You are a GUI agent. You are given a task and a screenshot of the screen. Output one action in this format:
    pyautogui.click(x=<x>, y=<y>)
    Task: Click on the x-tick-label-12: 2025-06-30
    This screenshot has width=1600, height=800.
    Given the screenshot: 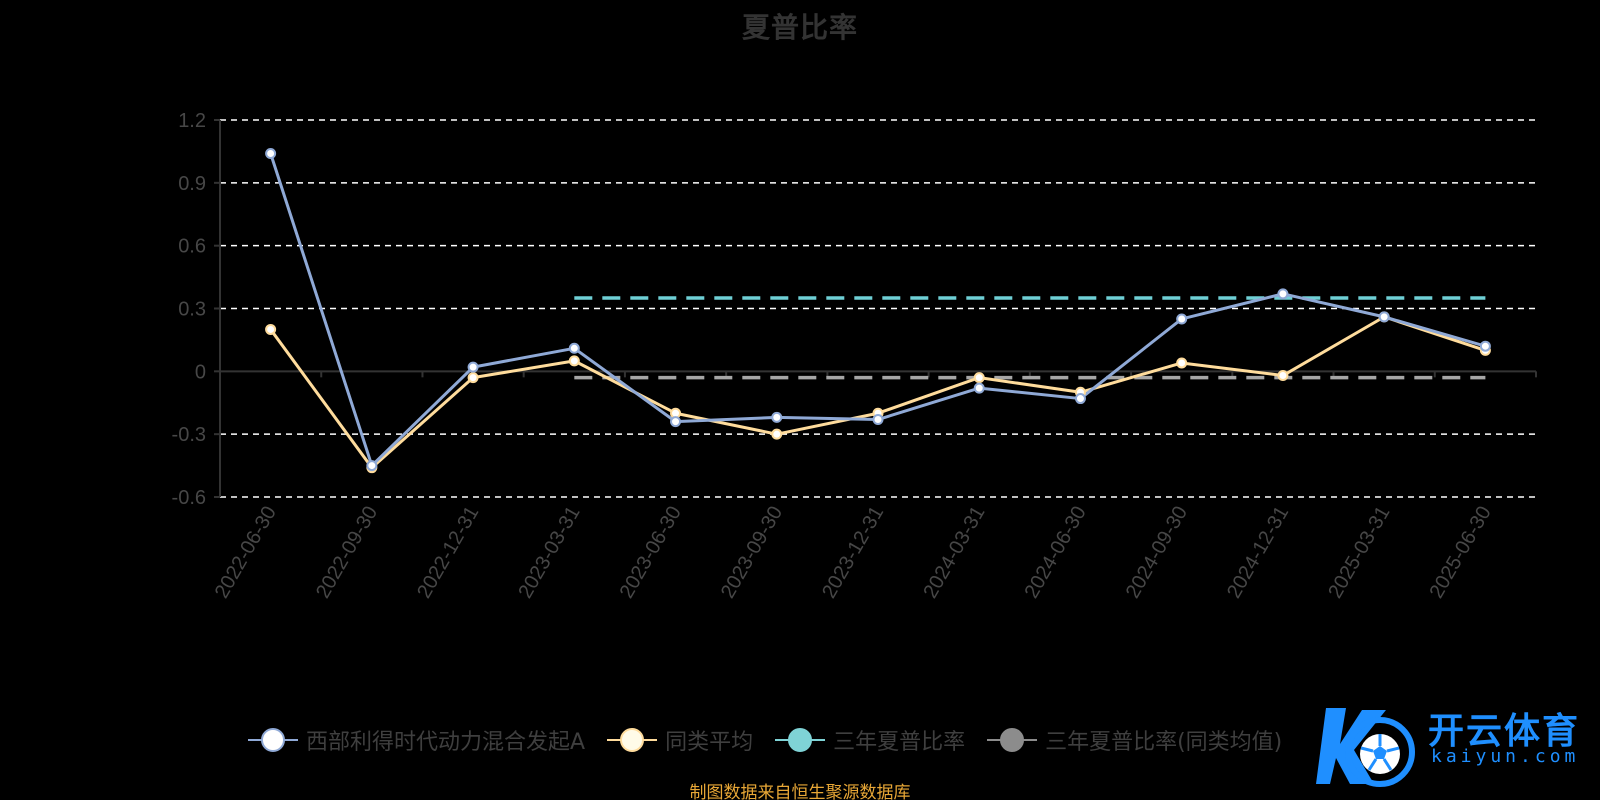 What is the action you would take?
    pyautogui.click(x=1461, y=553)
    